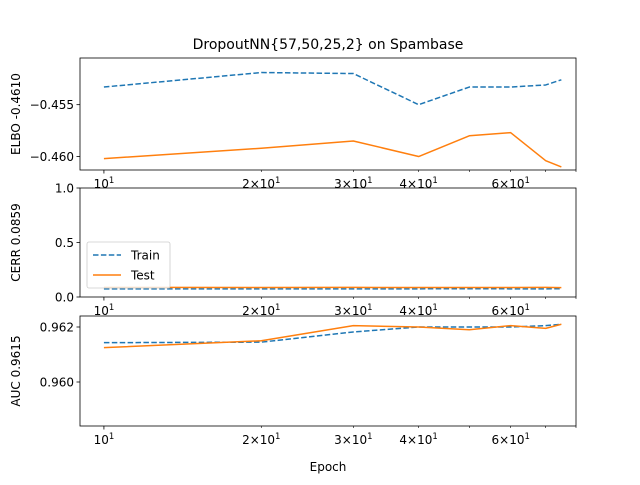  Describe the element at coordinates (16, 114) in the screenshot. I see `y-axis-label-1: ELBO -0.4610` at that location.